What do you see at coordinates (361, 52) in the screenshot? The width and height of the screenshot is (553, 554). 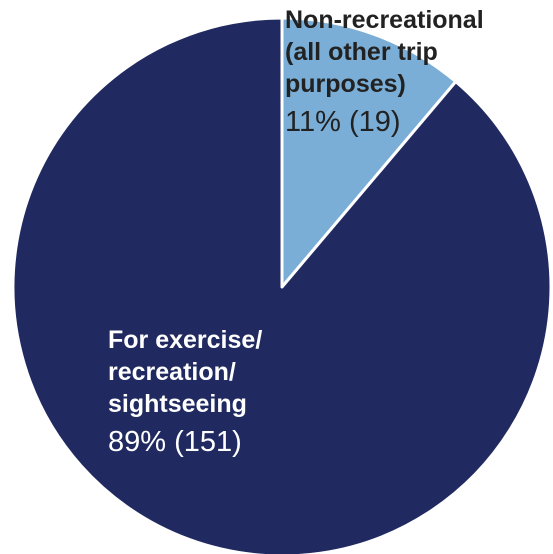 I see `slice-label-non-recreational-line-2: (all other trip` at bounding box center [361, 52].